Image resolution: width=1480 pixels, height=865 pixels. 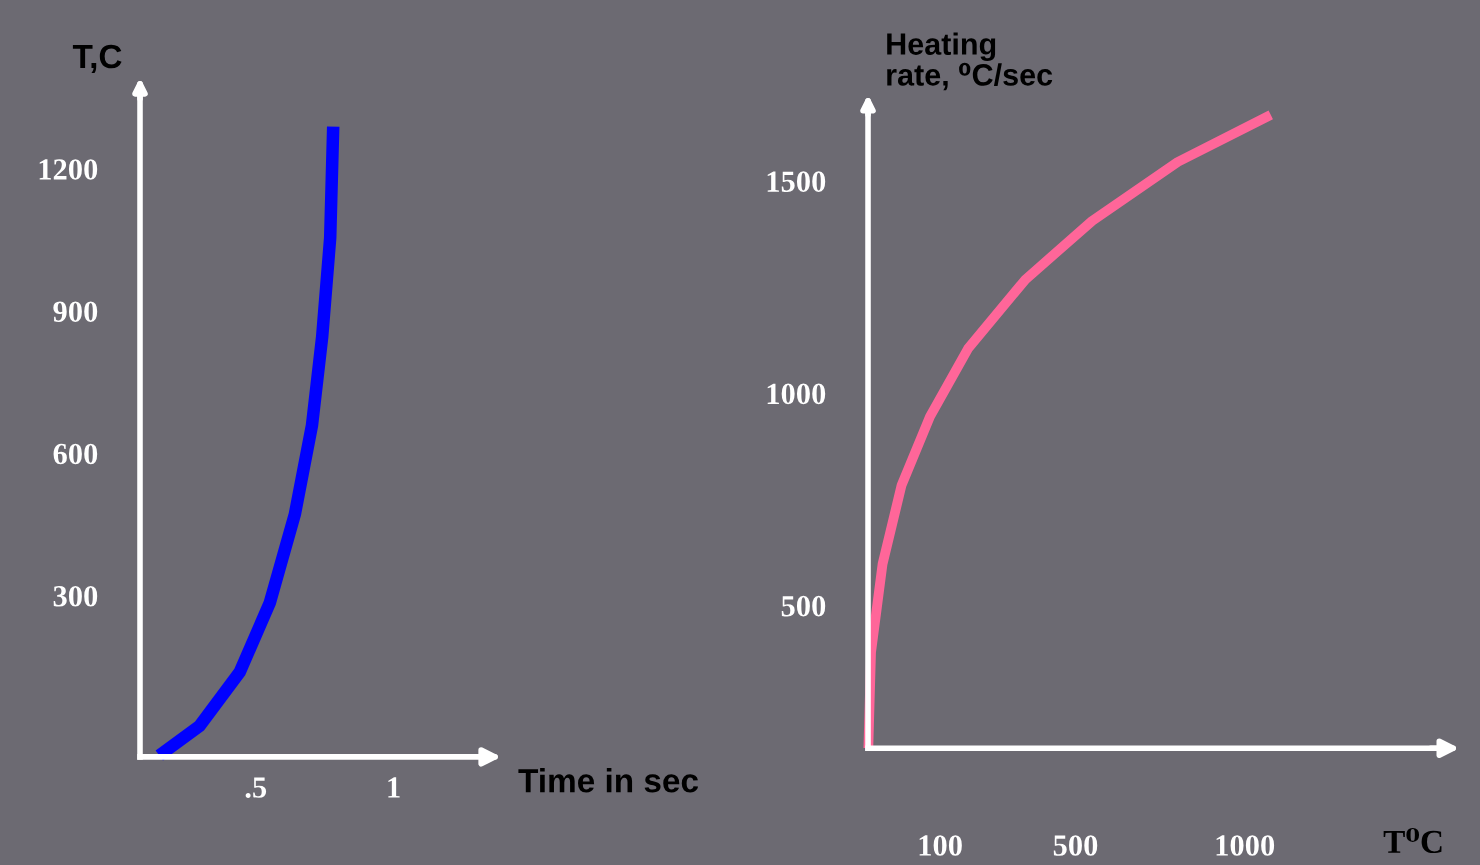 I want to click on y-tick-label: 600, so click(x=75, y=454).